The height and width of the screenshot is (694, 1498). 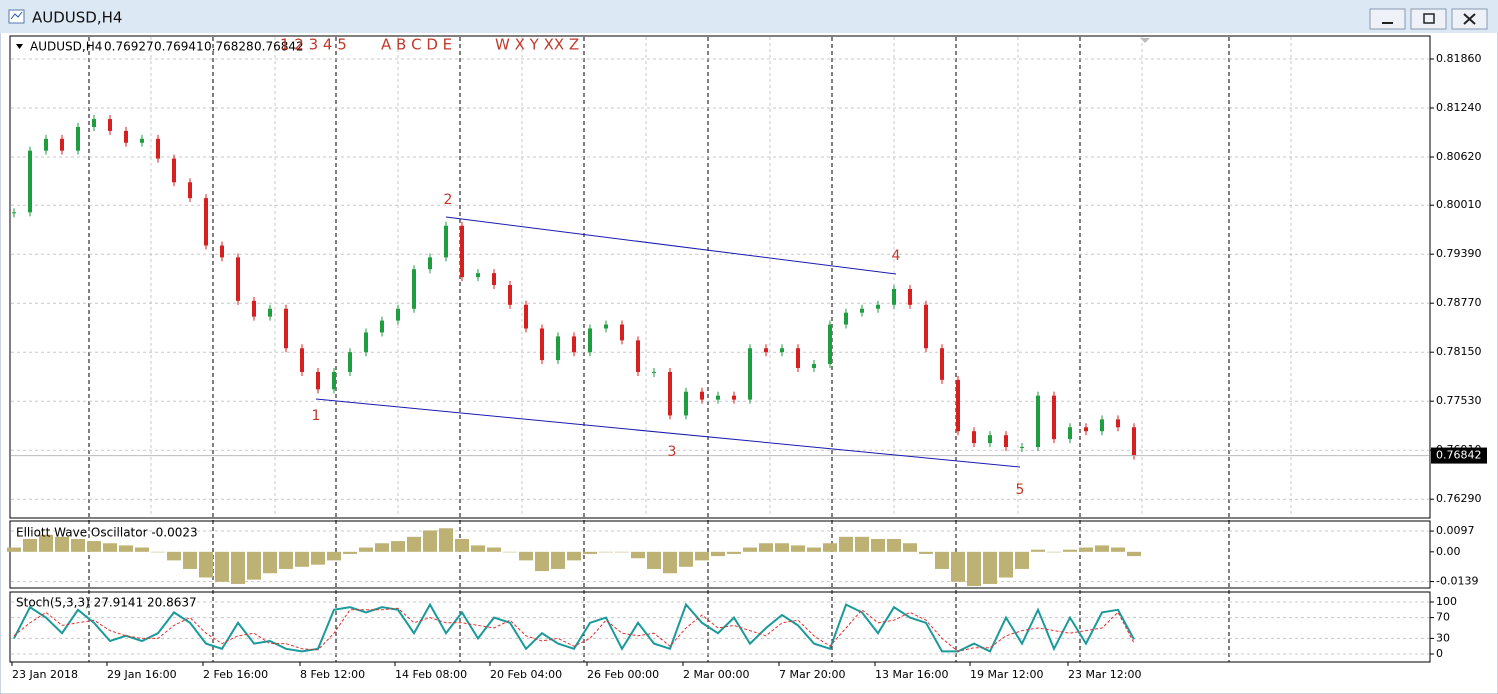 I want to click on wave-label: 2, so click(x=448, y=200).